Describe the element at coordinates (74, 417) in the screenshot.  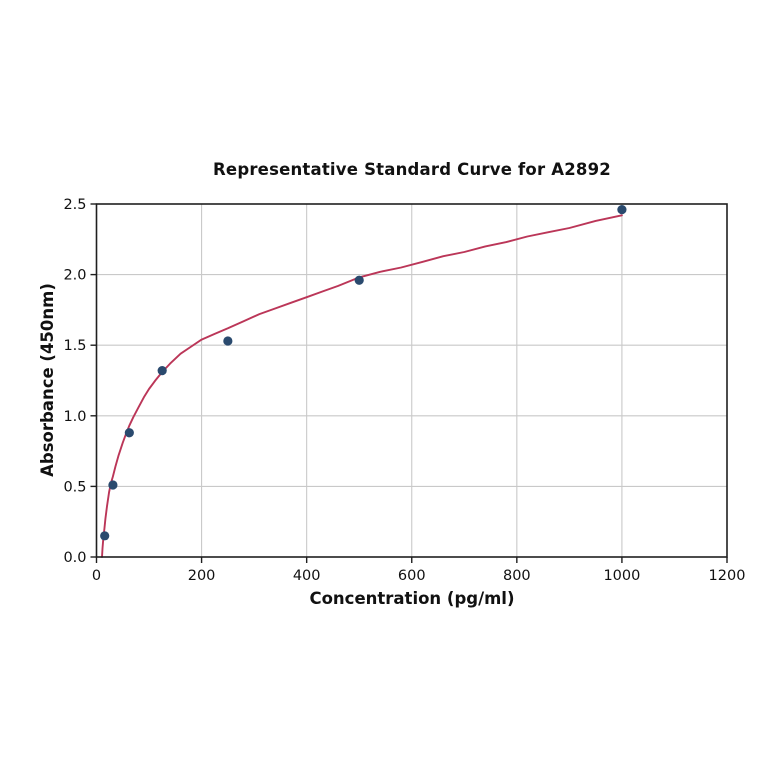
I see `y-tick-label: 1.0` at that location.